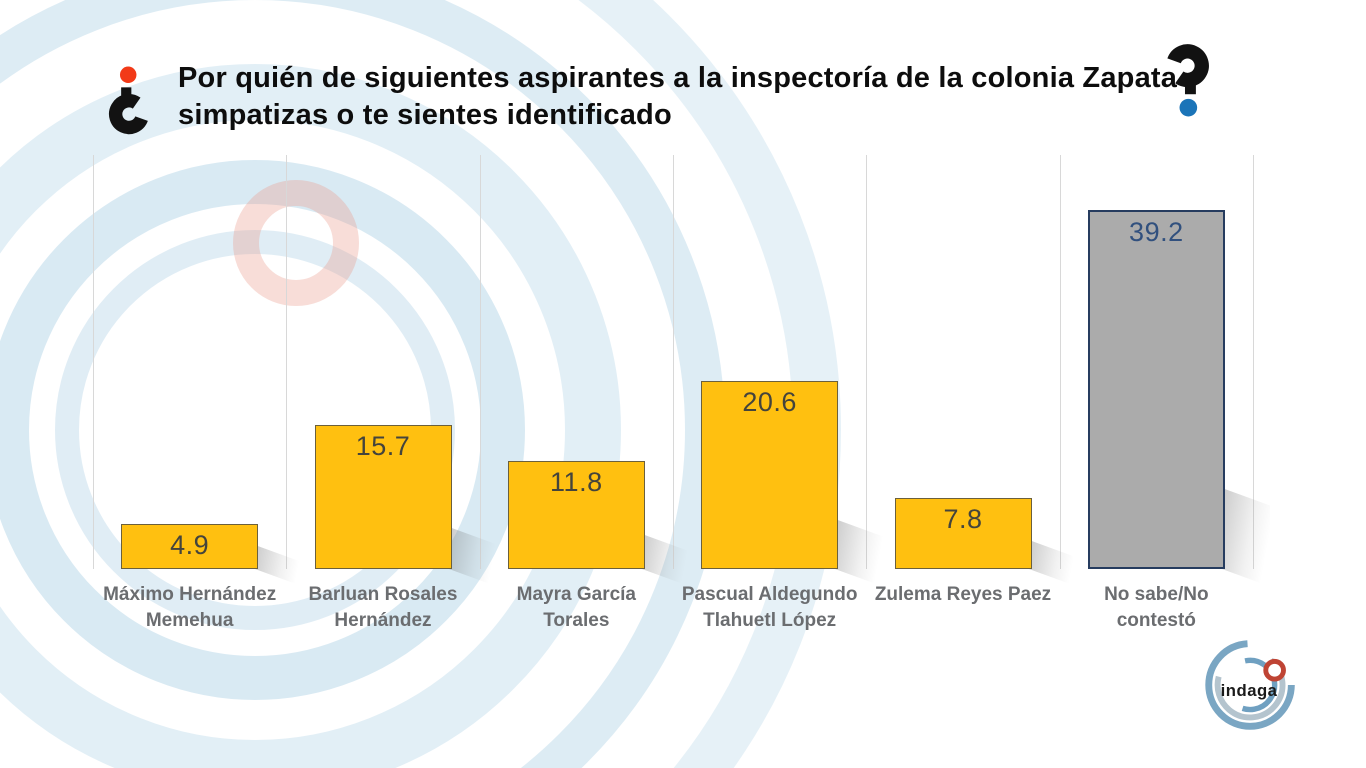 This screenshot has width=1366, height=768. Describe the element at coordinates (190, 607) in the screenshot. I see `category-label: Máximo Hernández Memehua` at that location.